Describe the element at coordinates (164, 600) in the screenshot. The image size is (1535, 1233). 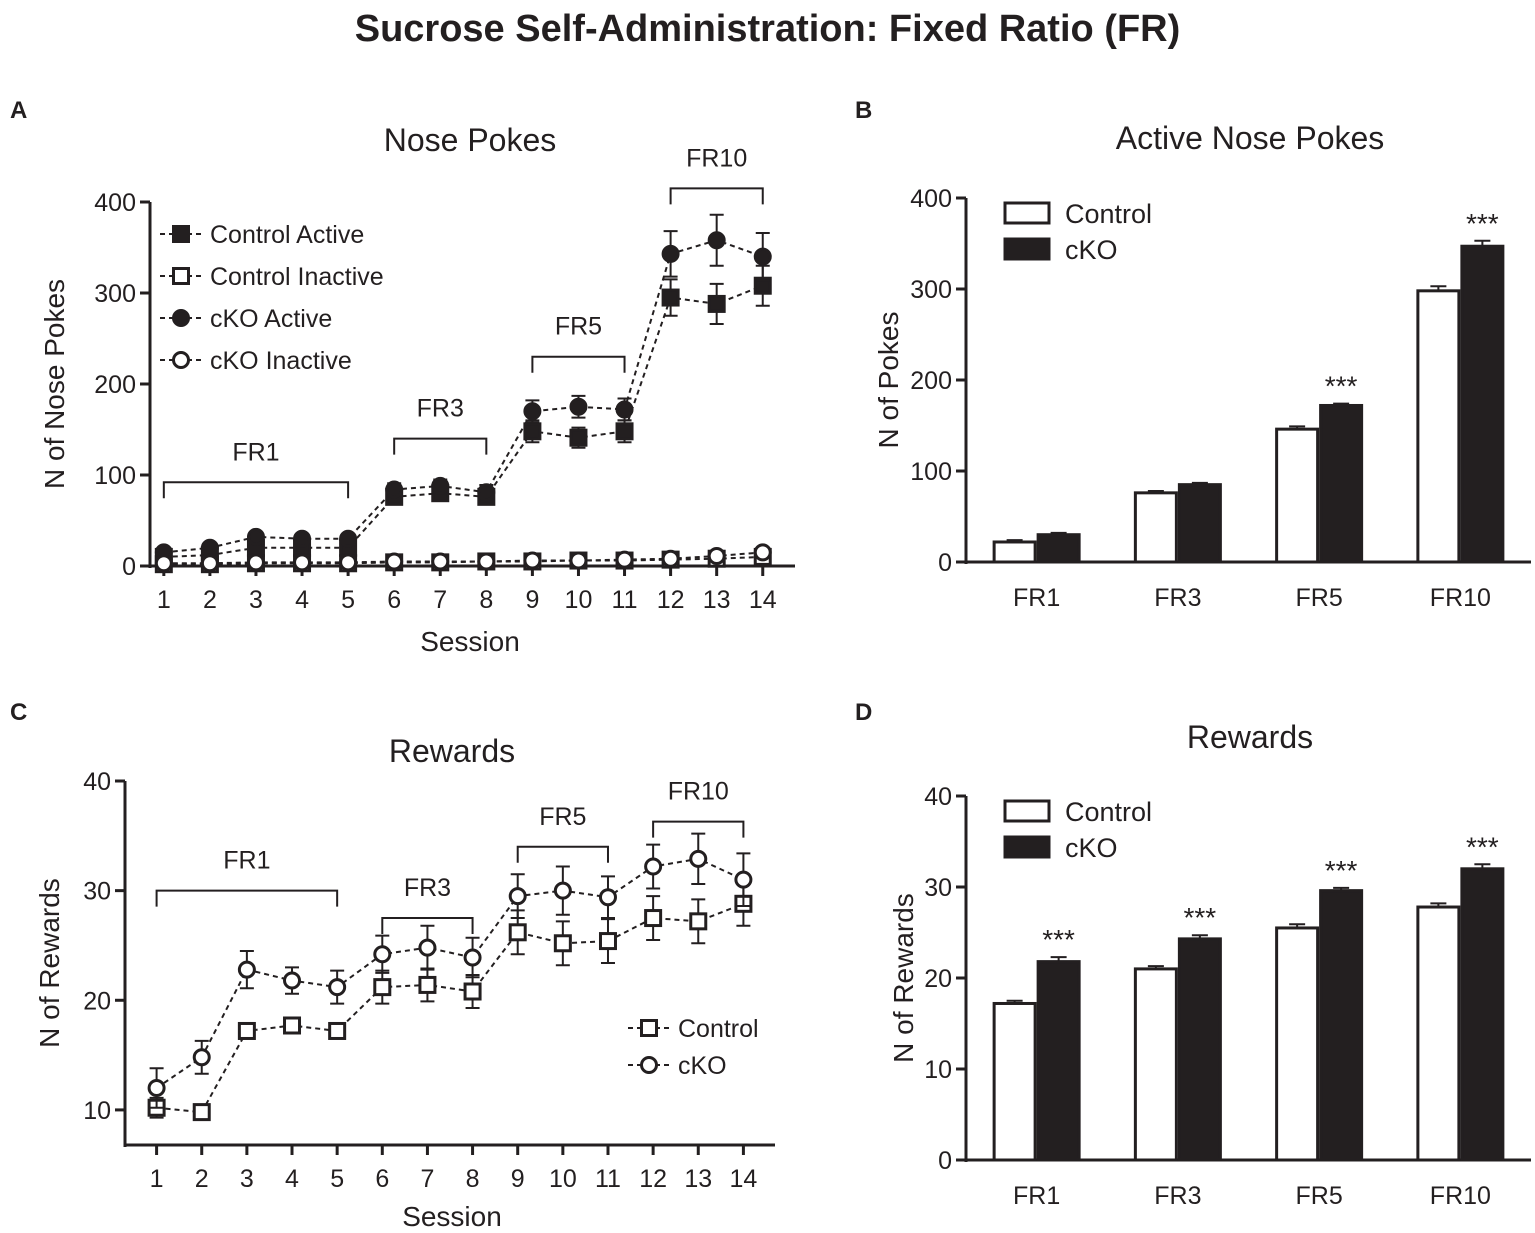
I see `x-tick-label: 1` at that location.